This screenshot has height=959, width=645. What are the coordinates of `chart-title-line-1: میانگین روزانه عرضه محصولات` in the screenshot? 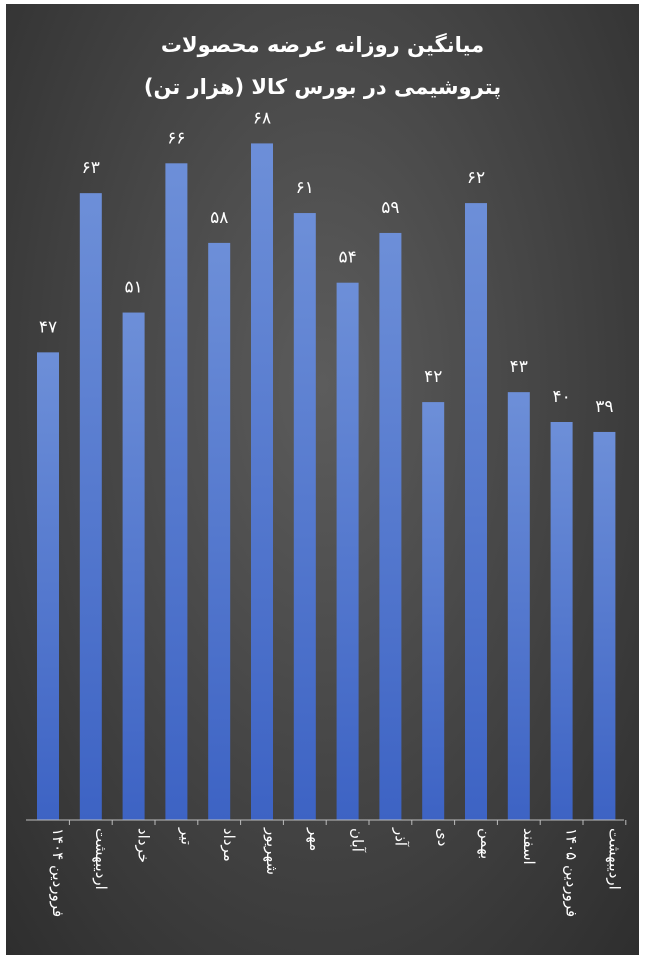 It's located at (322, 45).